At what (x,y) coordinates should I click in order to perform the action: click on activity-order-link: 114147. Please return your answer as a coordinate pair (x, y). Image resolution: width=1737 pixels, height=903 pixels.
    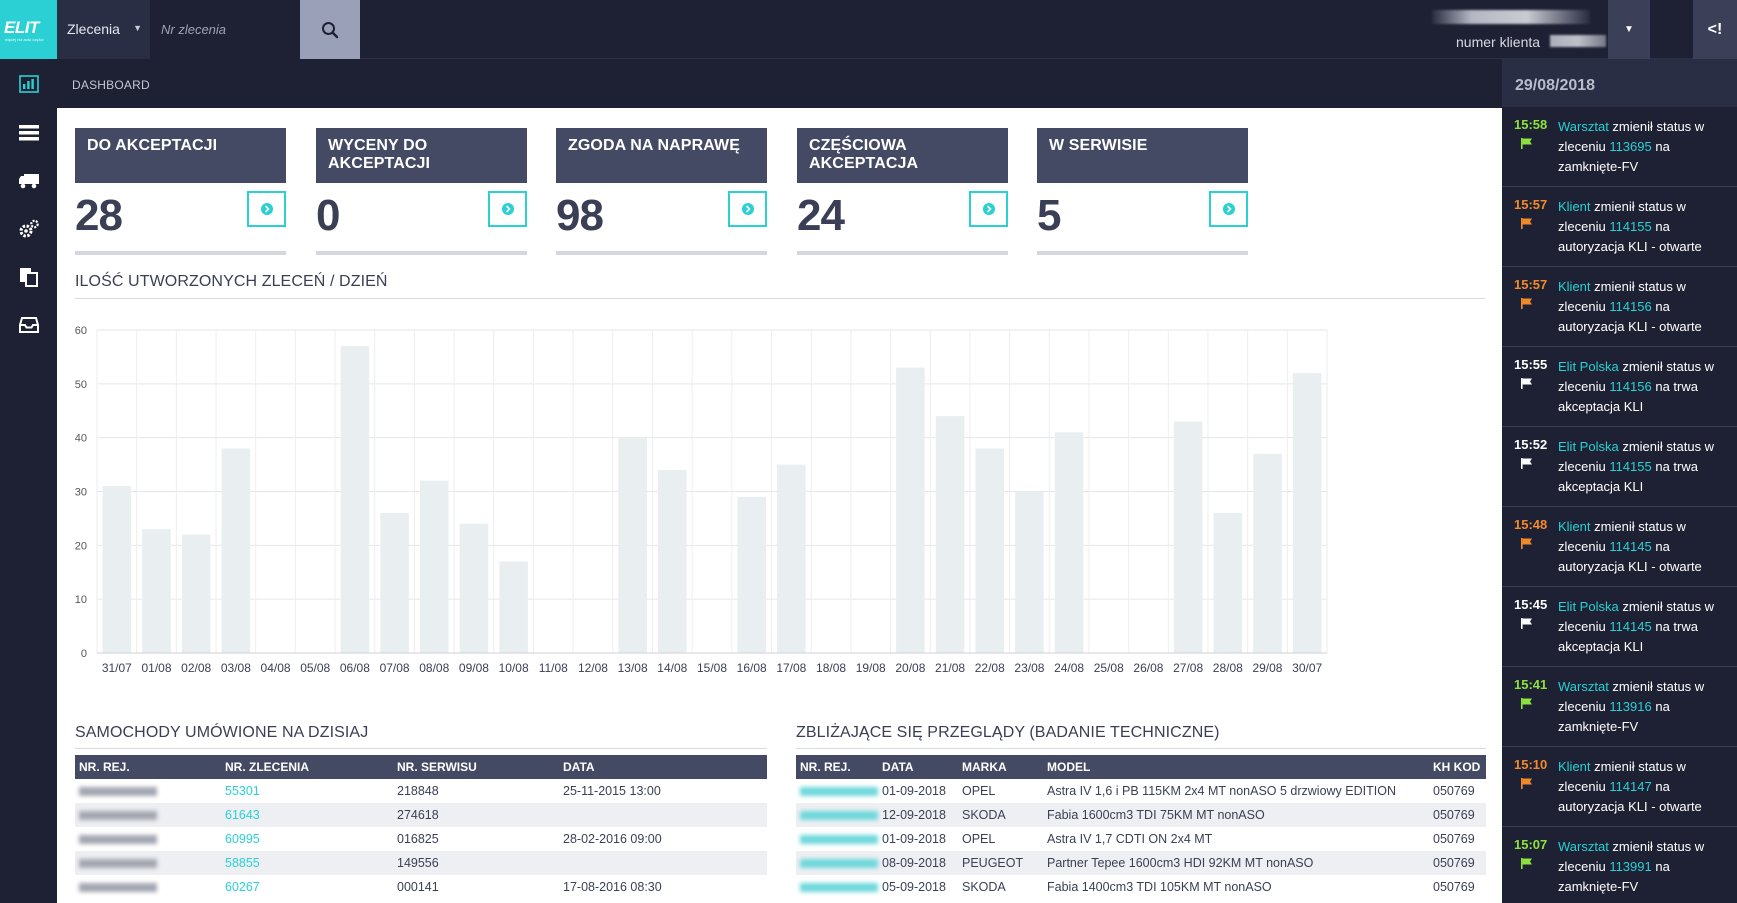
    Looking at the image, I should click on (1630, 786).